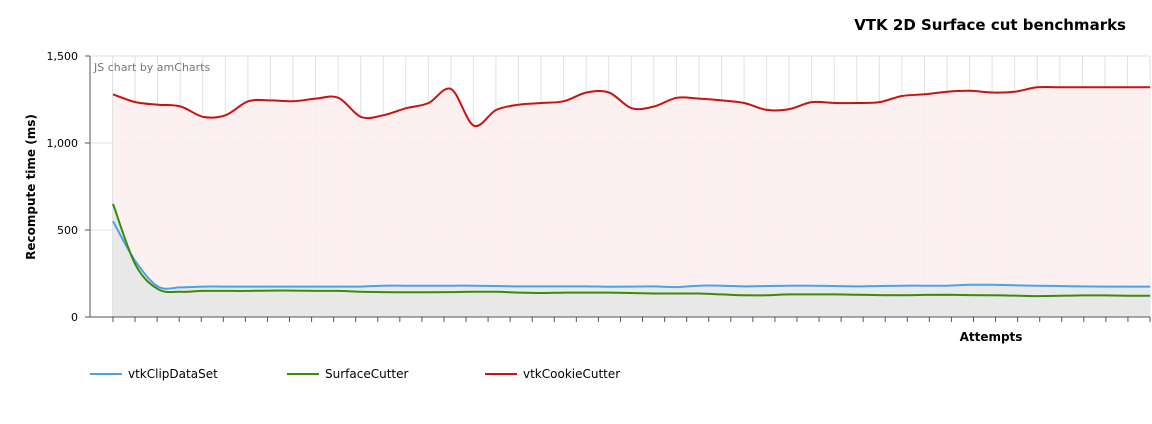 Image resolution: width=1152 pixels, height=424 pixels. I want to click on y-axis-title: Recompute time (ms), so click(31, 187).